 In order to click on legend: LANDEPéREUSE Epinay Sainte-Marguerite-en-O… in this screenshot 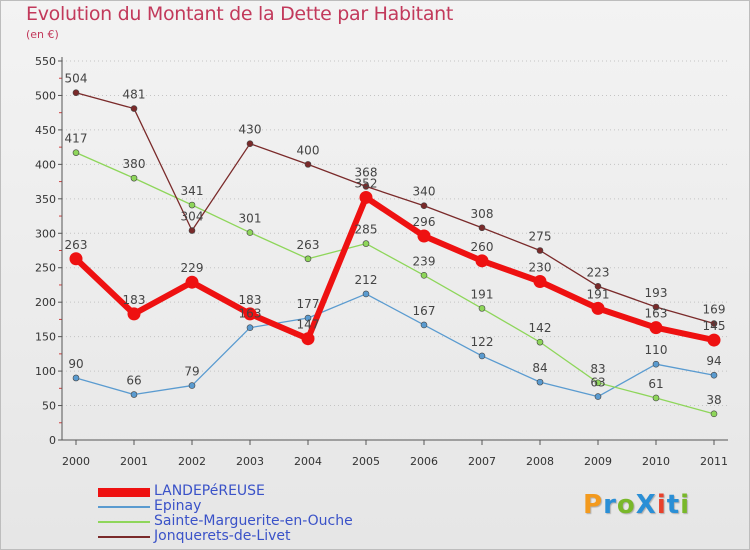, I will do `click(258, 514)`.